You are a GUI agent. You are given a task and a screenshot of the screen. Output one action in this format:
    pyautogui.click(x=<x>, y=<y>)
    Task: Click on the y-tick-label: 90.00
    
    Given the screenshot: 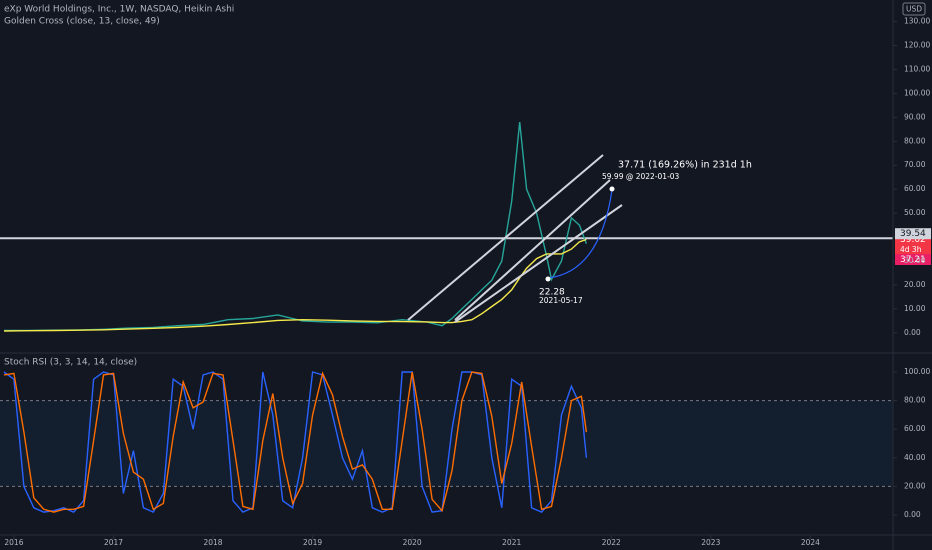 What is the action you would take?
    pyautogui.click(x=915, y=116)
    